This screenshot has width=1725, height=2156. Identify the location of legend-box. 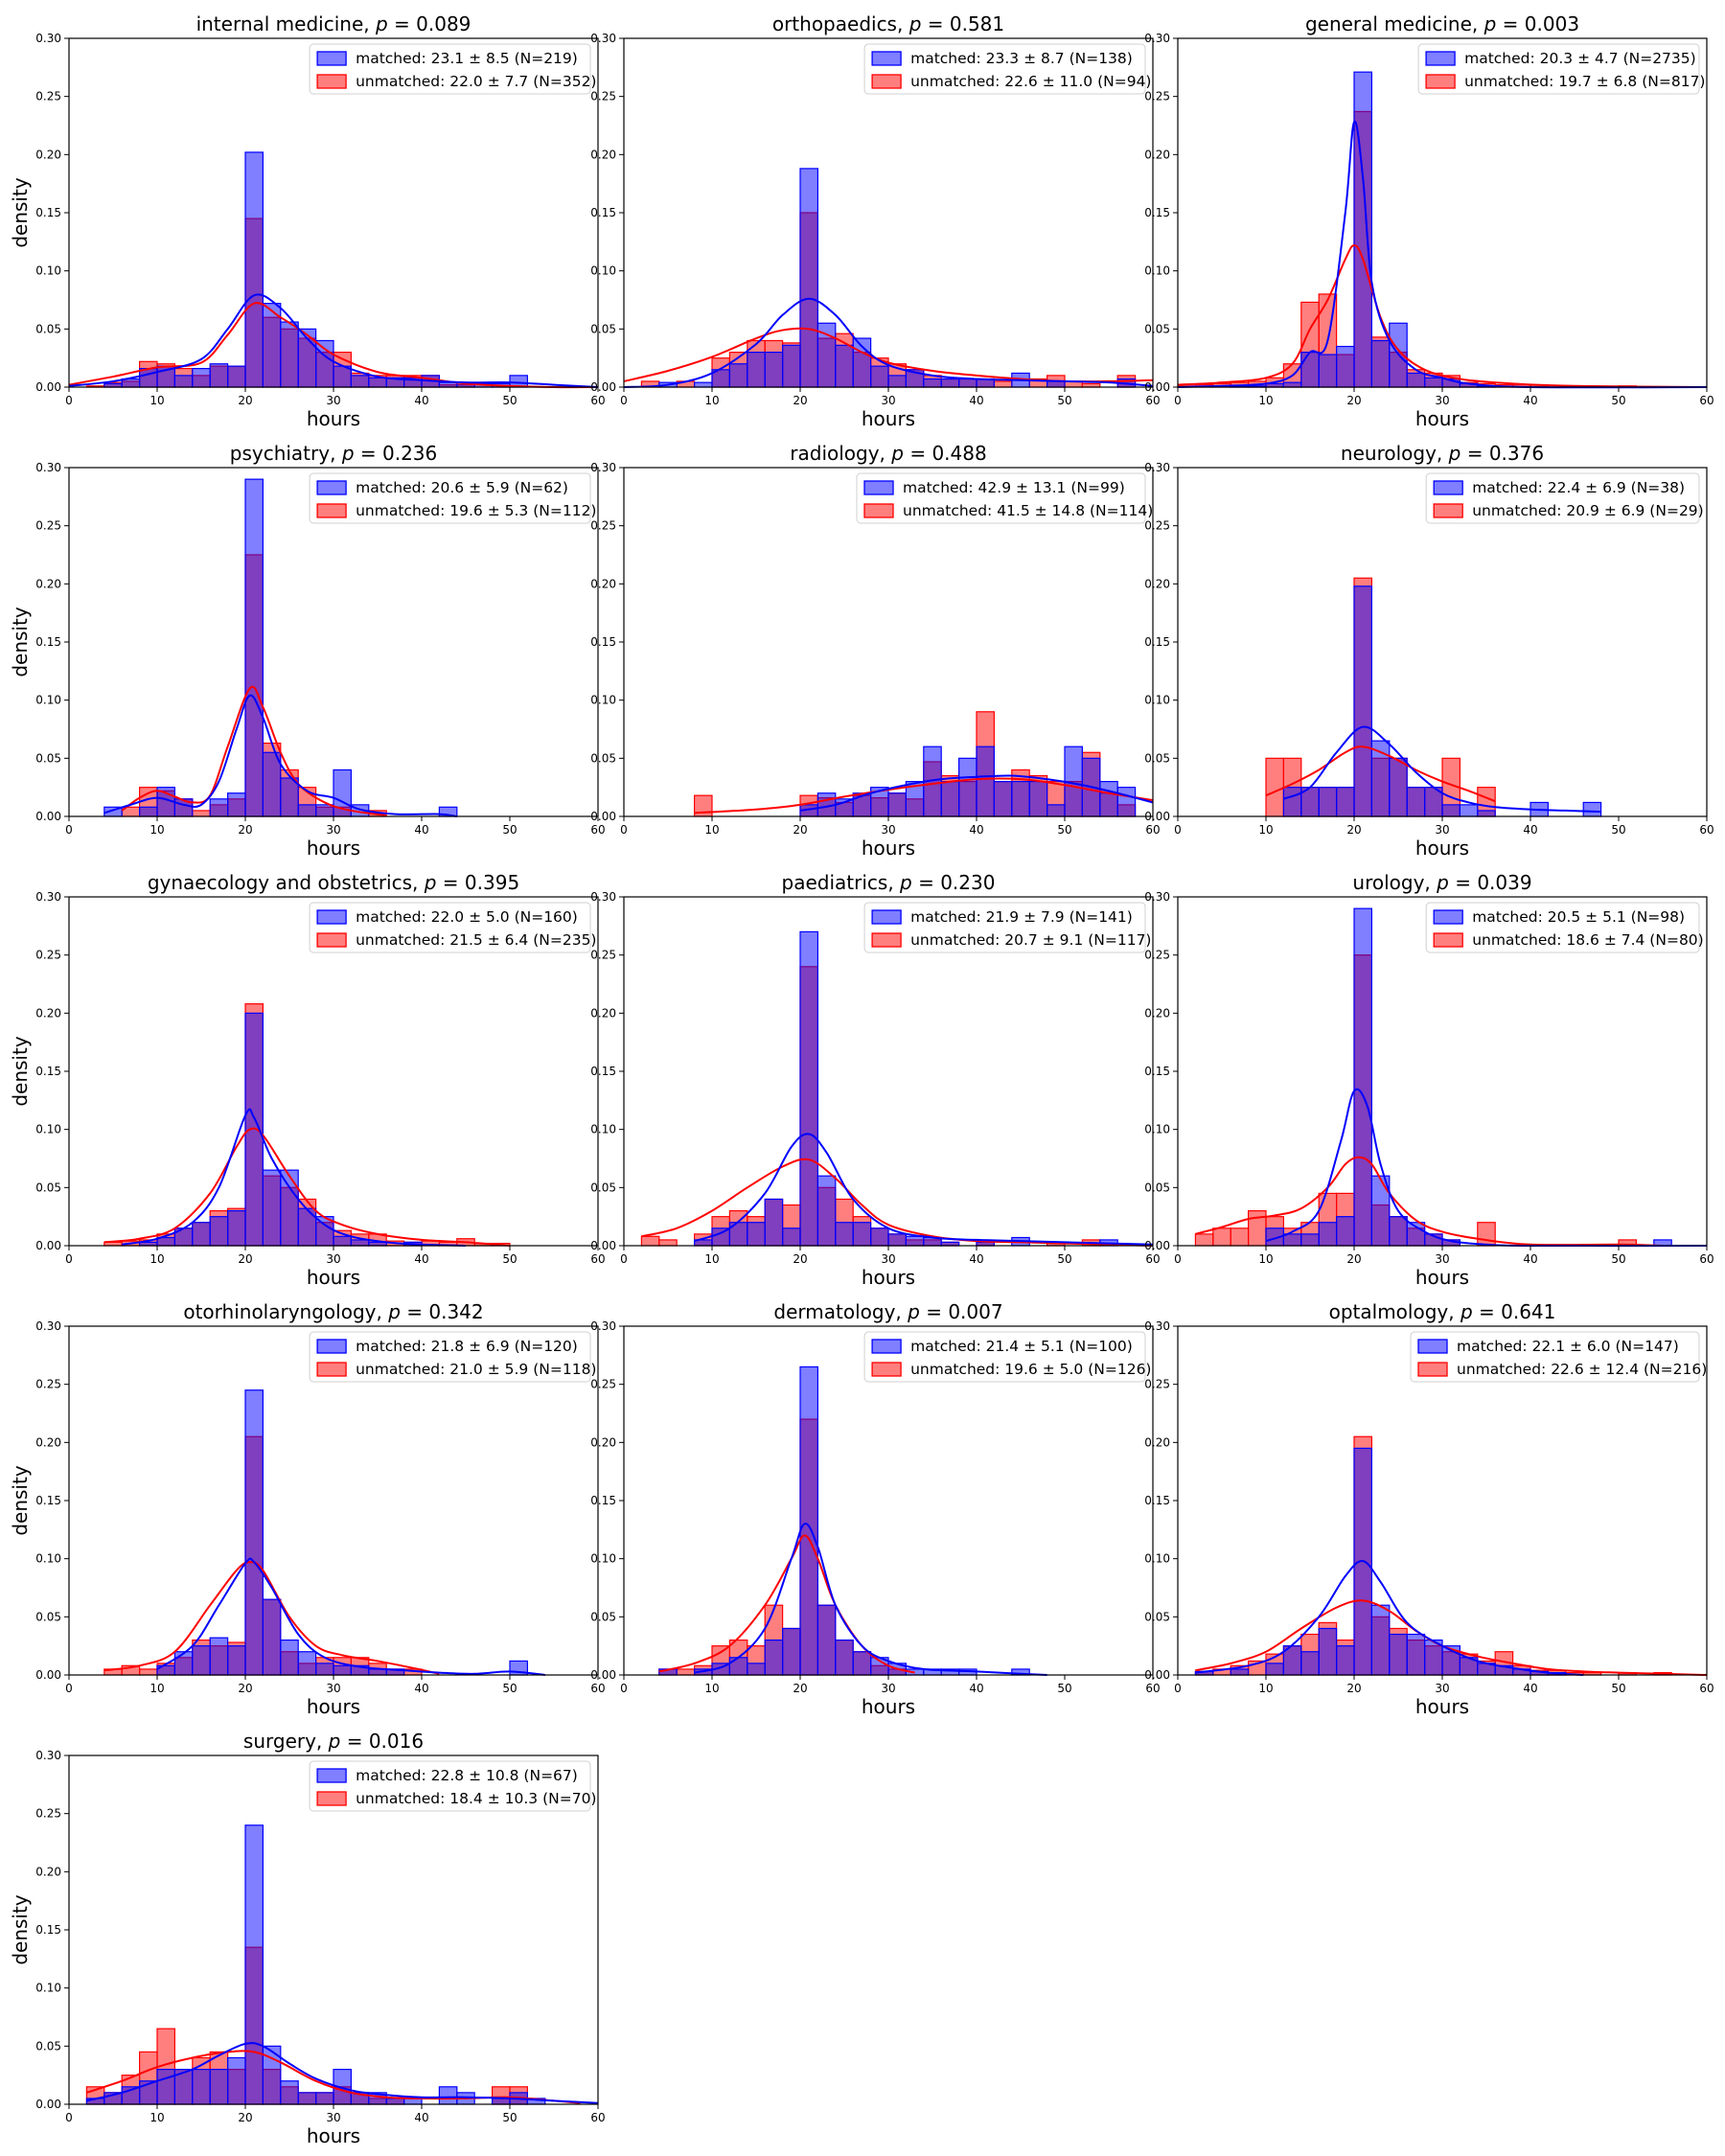
(1004, 1357).